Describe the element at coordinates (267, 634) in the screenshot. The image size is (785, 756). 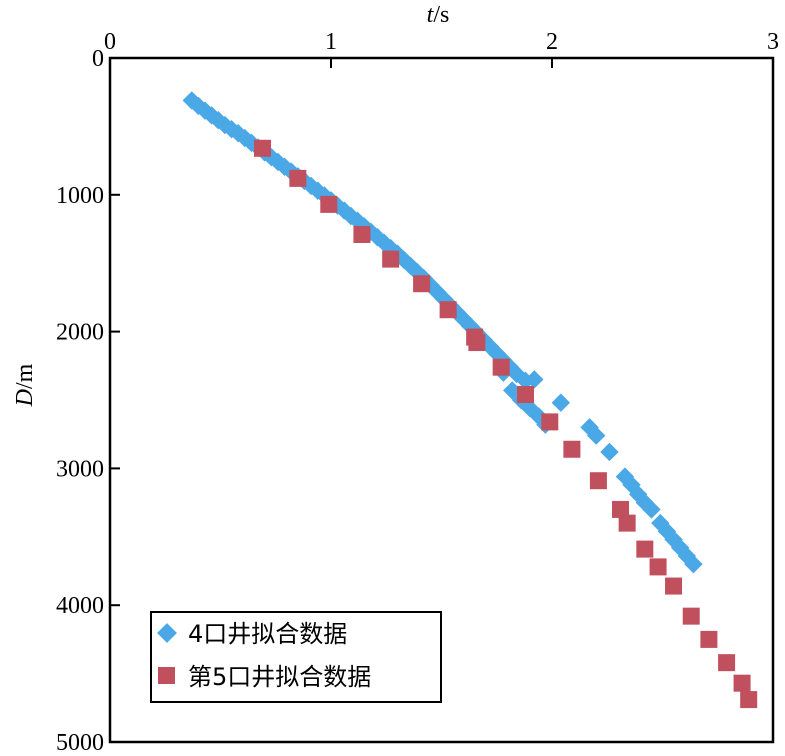
I see `legend-label-4-wells: 4口井拟合数据` at that location.